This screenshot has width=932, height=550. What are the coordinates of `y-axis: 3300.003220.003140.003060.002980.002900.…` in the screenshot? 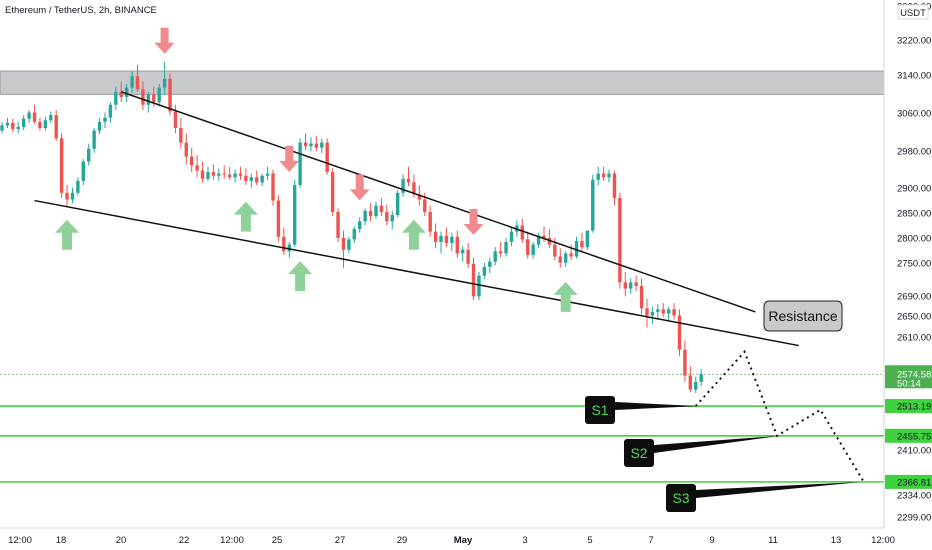 It's located at (914, 263).